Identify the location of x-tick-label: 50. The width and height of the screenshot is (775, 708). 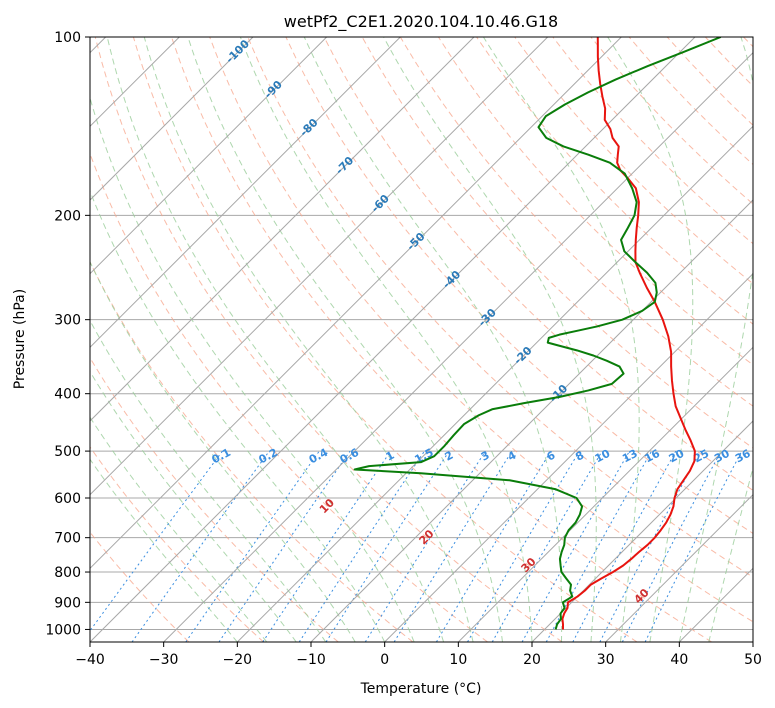
(753, 660).